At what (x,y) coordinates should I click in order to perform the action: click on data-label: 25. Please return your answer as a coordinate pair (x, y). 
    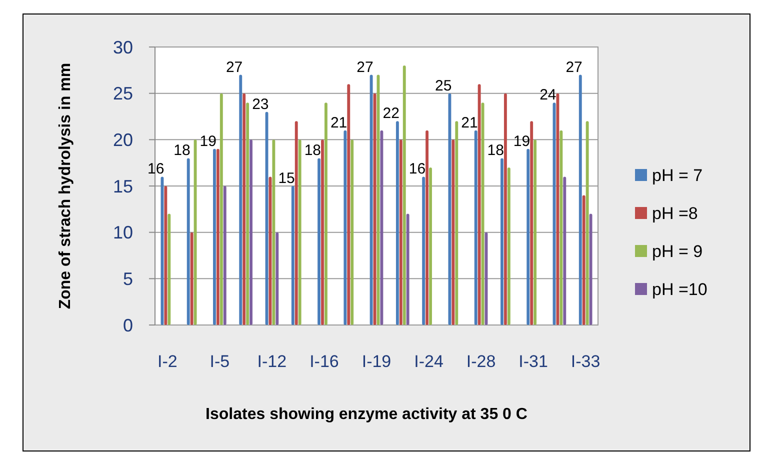
    Looking at the image, I should click on (443, 85).